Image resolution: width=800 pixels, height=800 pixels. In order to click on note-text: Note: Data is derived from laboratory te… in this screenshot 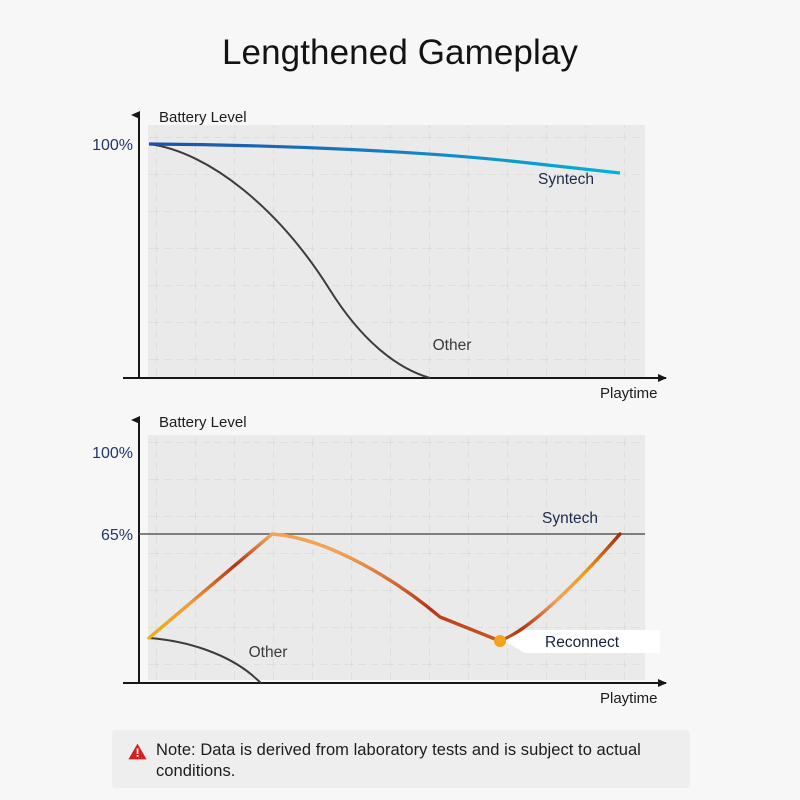, I will do `click(398, 761)`.